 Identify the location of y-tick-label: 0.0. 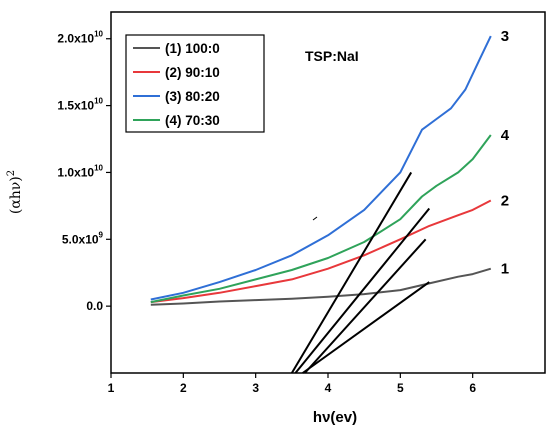
(94, 306).